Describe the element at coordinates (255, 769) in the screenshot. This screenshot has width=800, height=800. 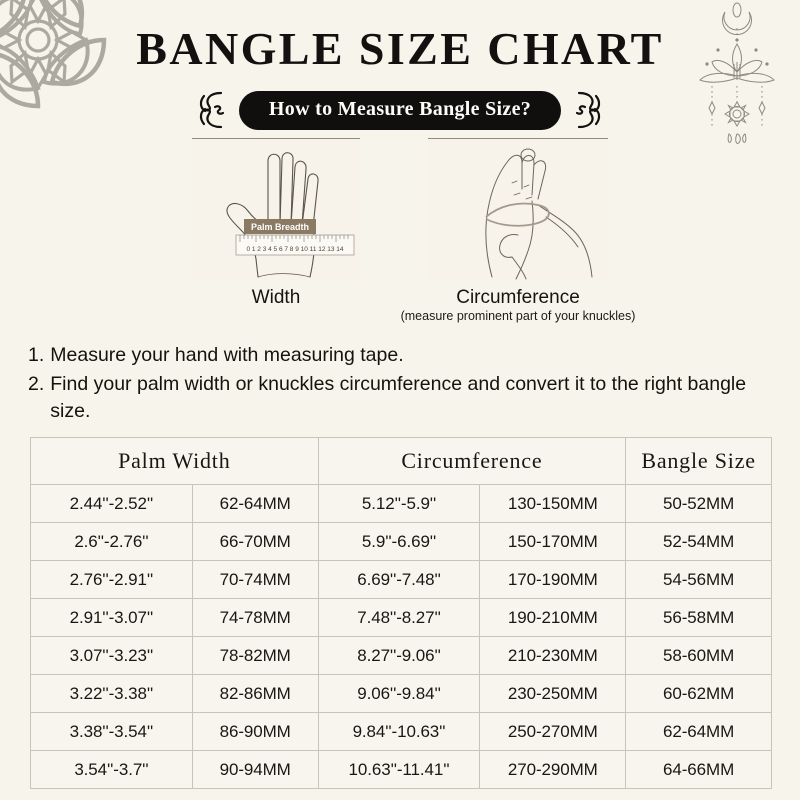
I see `cell-palm-width-mm: 90-94MM` at that location.